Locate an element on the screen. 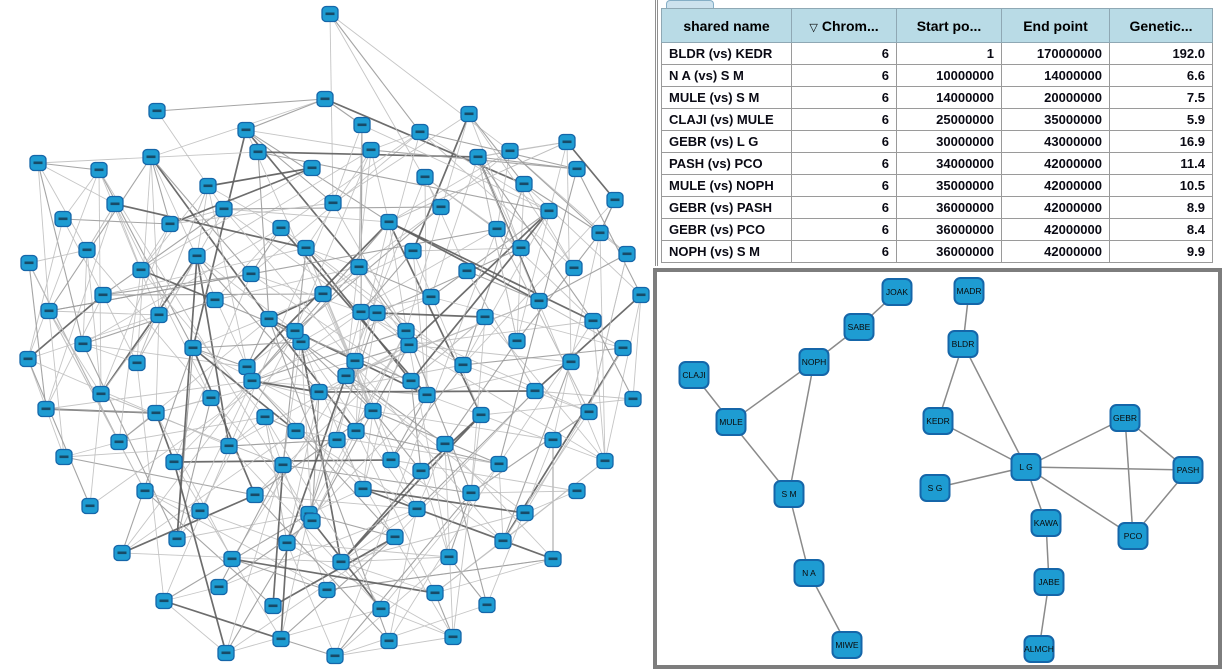  cell-value: 8.9 is located at coordinates (1161, 207).